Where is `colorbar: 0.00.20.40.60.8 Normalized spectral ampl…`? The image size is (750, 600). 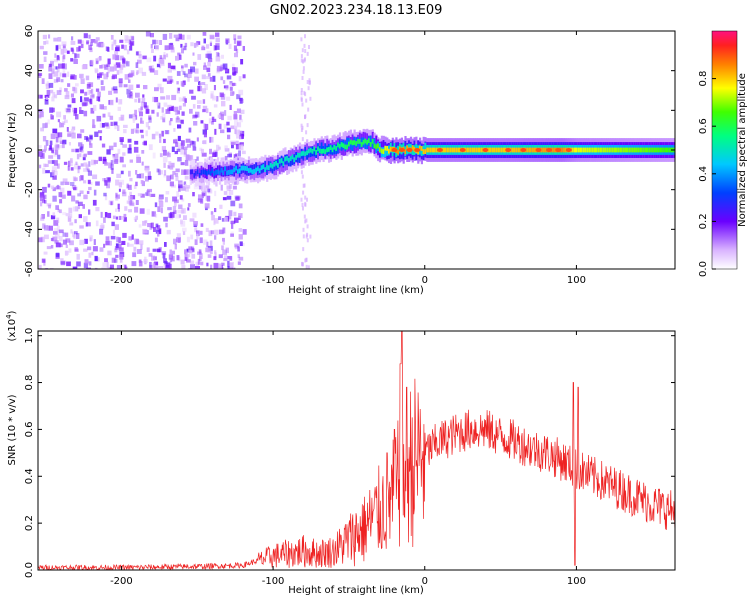 colorbar: 0.00.20.40.60.8 Normalized spectral ampl… is located at coordinates (723, 153).